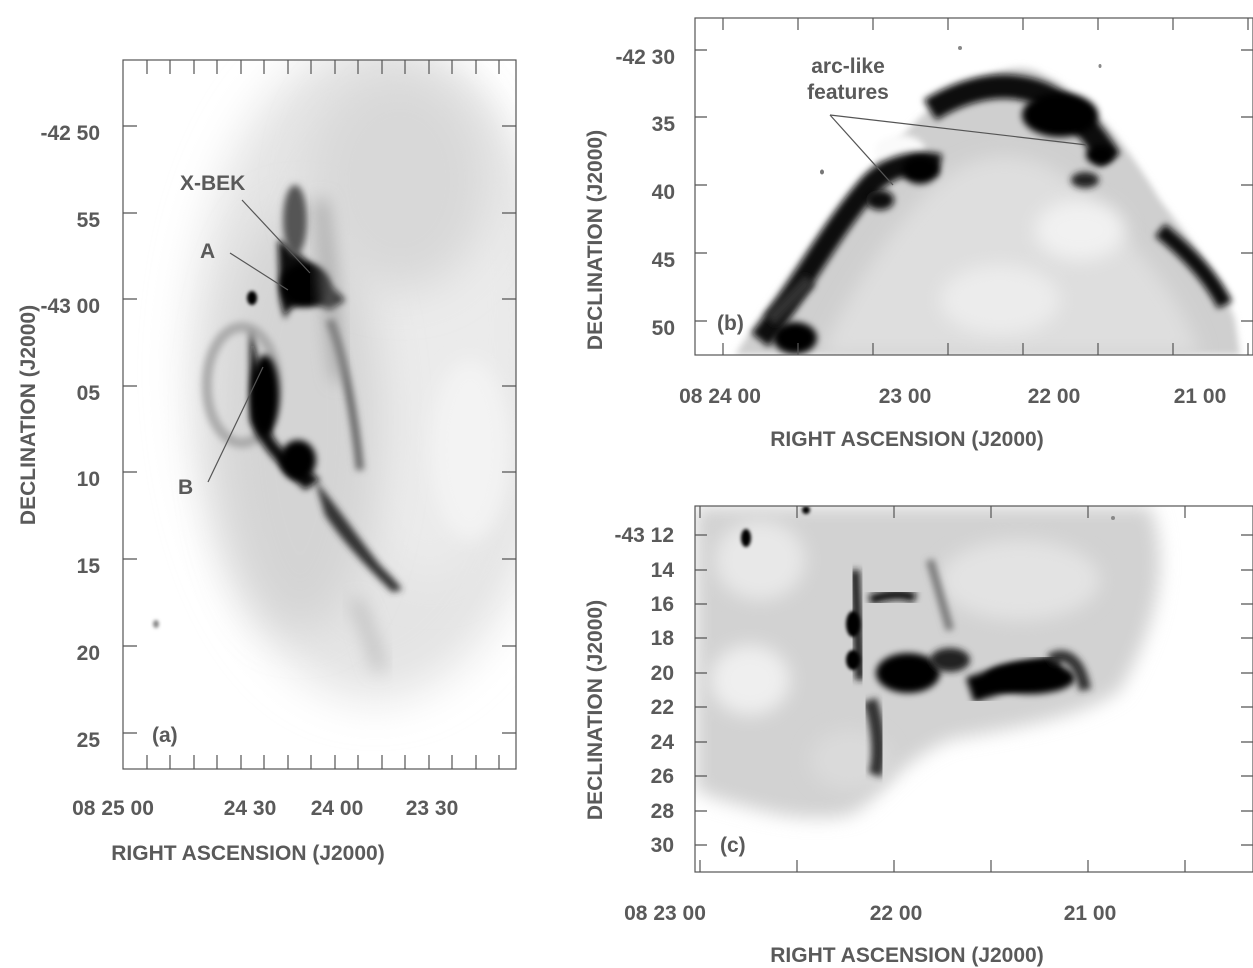 This screenshot has width=1253, height=968. What do you see at coordinates (89, 393) in the screenshot?
I see `ytick-label: 05` at bounding box center [89, 393].